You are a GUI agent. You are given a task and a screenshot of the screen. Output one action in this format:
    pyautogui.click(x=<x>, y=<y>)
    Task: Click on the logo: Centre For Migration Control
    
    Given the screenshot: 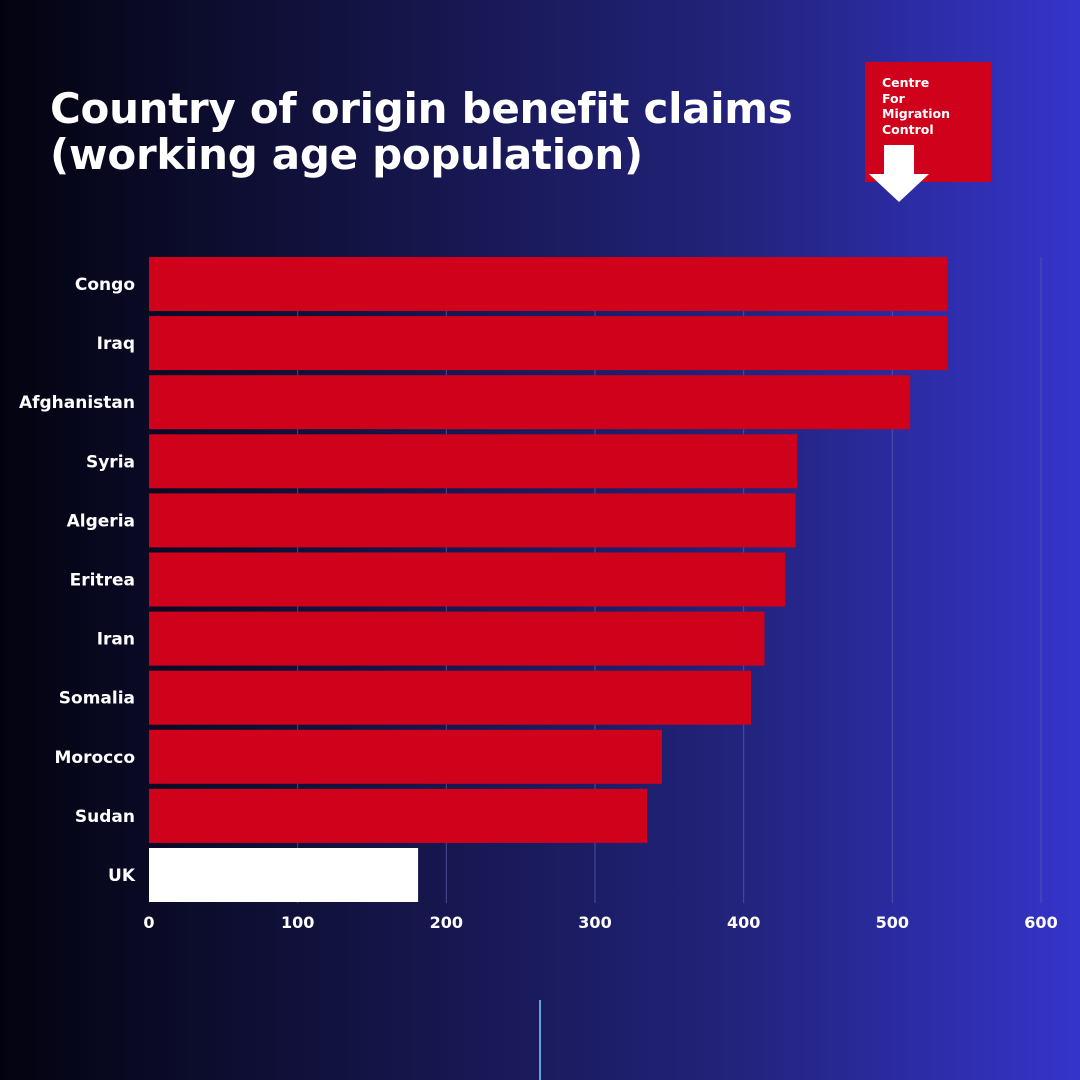 What is the action you would take?
    pyautogui.click(x=928, y=122)
    